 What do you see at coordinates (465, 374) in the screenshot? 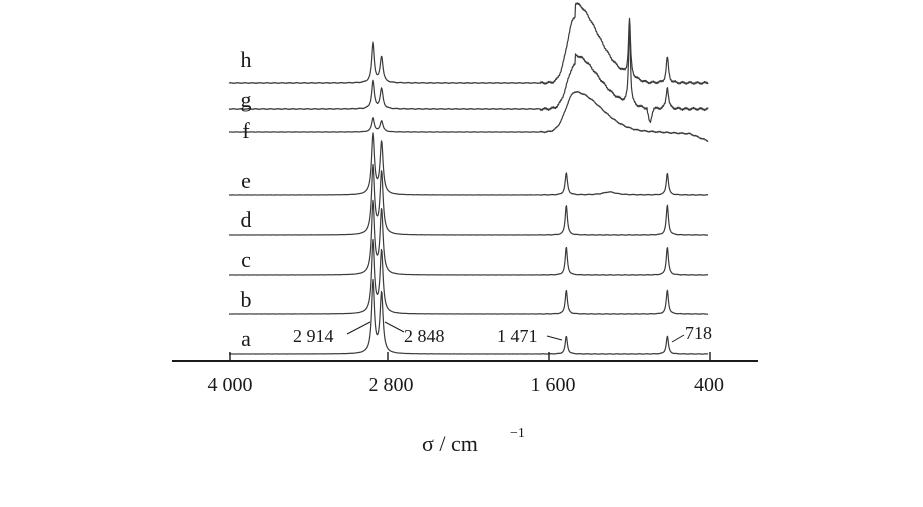
I see `x-axis: 4 000 2 800 1 600 400` at bounding box center [465, 374].